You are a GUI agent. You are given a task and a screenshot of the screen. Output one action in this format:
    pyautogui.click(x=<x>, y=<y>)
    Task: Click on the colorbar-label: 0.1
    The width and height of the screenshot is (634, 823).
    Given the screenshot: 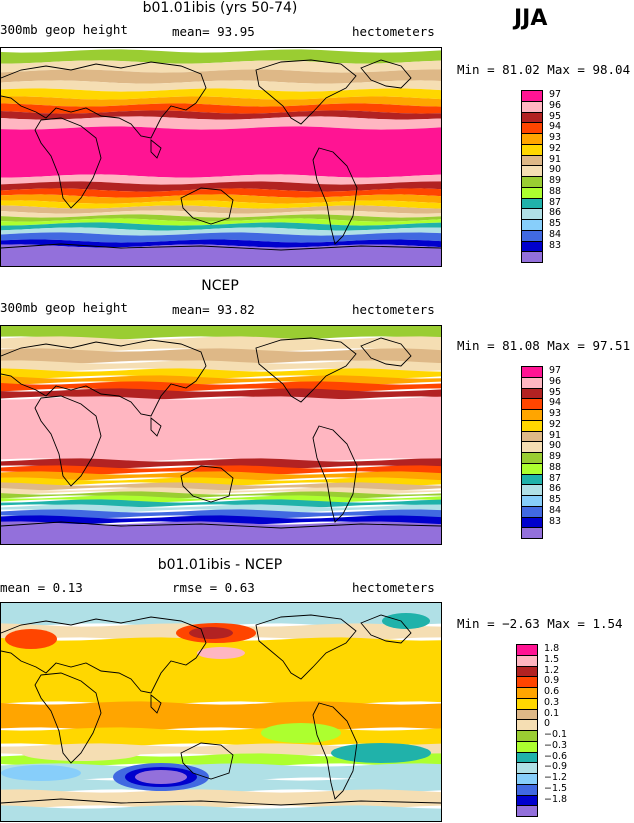 What is the action you would take?
    pyautogui.click(x=552, y=713)
    